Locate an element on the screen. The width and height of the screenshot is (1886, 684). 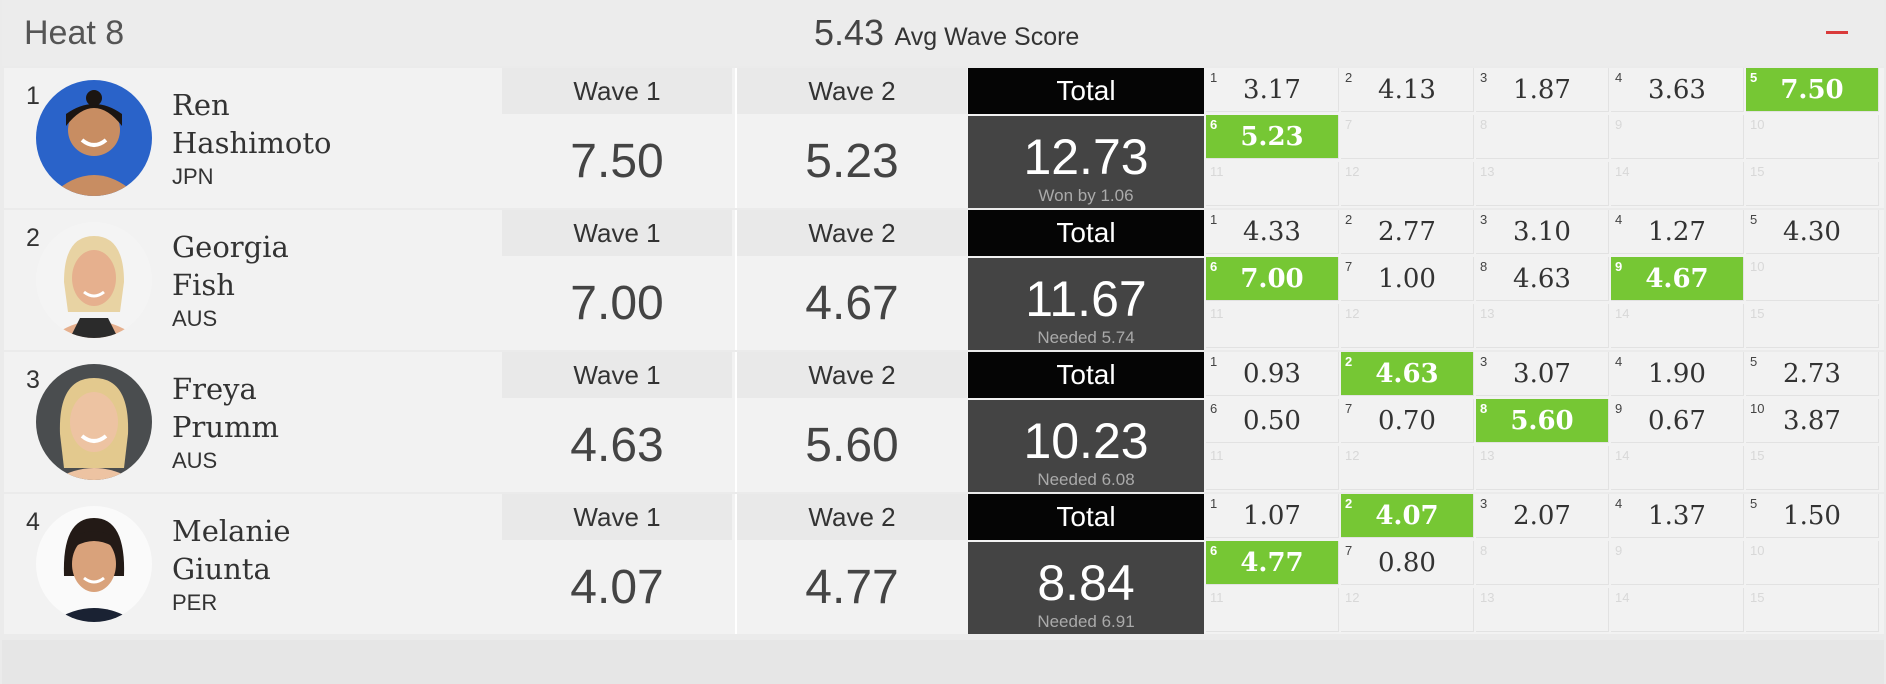
athlete-name: Ren Hashimoto JPN is located at coordinates (252, 138).